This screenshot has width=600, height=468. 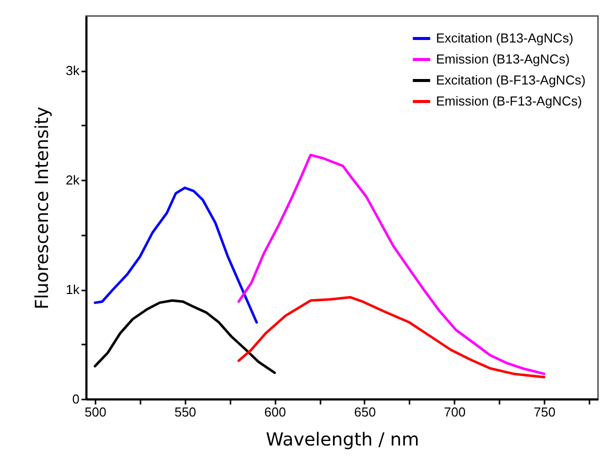 What do you see at coordinates (42, 208) in the screenshot?
I see `y-axis-title: Fluorescence Intensity` at bounding box center [42, 208].